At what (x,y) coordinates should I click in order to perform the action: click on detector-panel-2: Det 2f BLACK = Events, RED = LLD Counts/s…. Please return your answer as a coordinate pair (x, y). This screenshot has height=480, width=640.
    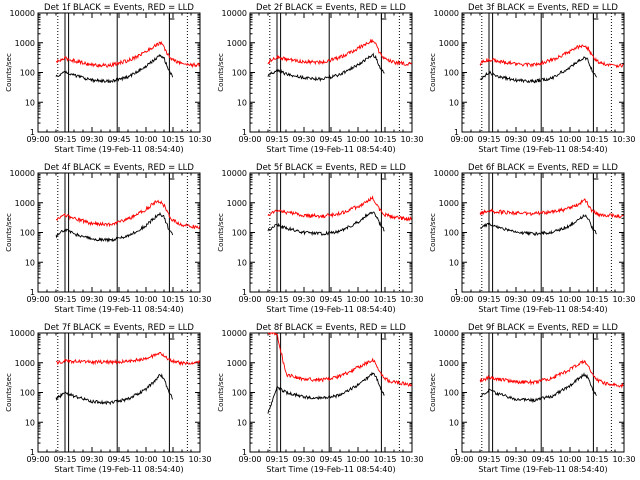
    Looking at the image, I should click on (320, 78).